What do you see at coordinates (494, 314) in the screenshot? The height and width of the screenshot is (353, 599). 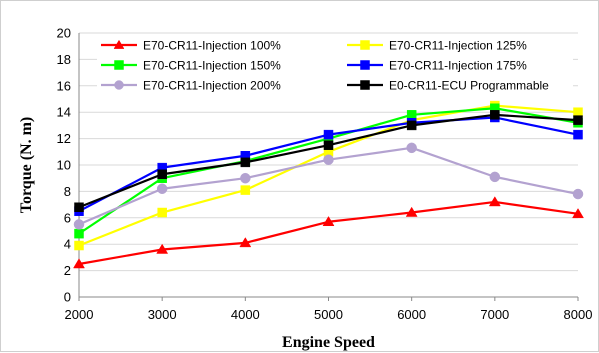 I see `x-tick-label: 7000` at bounding box center [494, 314].